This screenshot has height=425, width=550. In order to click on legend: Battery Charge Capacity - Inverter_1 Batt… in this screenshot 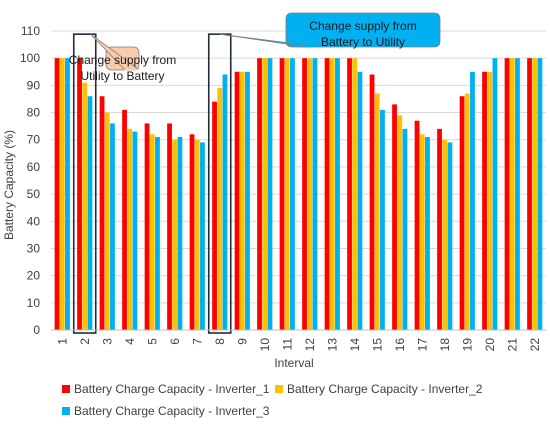, I will do `click(272, 400)`.